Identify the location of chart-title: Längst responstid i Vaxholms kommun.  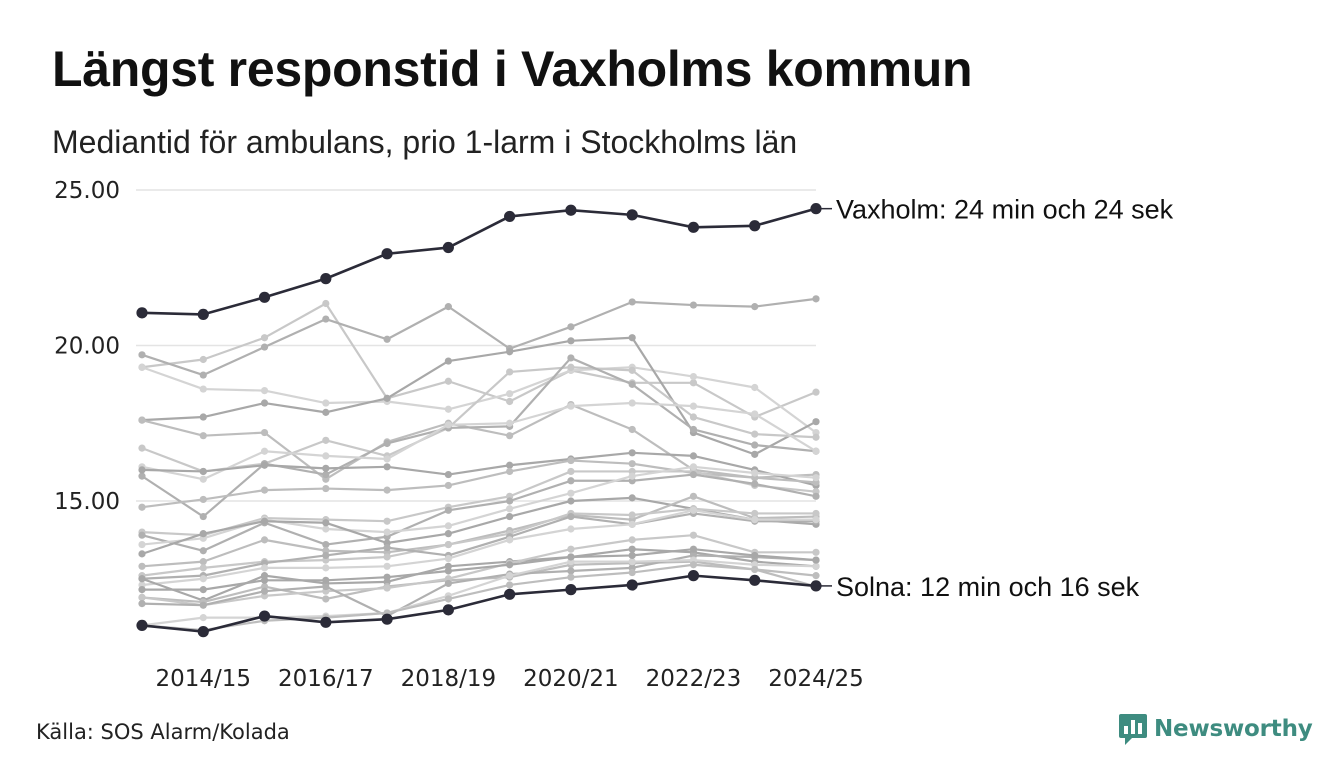
(512, 69).